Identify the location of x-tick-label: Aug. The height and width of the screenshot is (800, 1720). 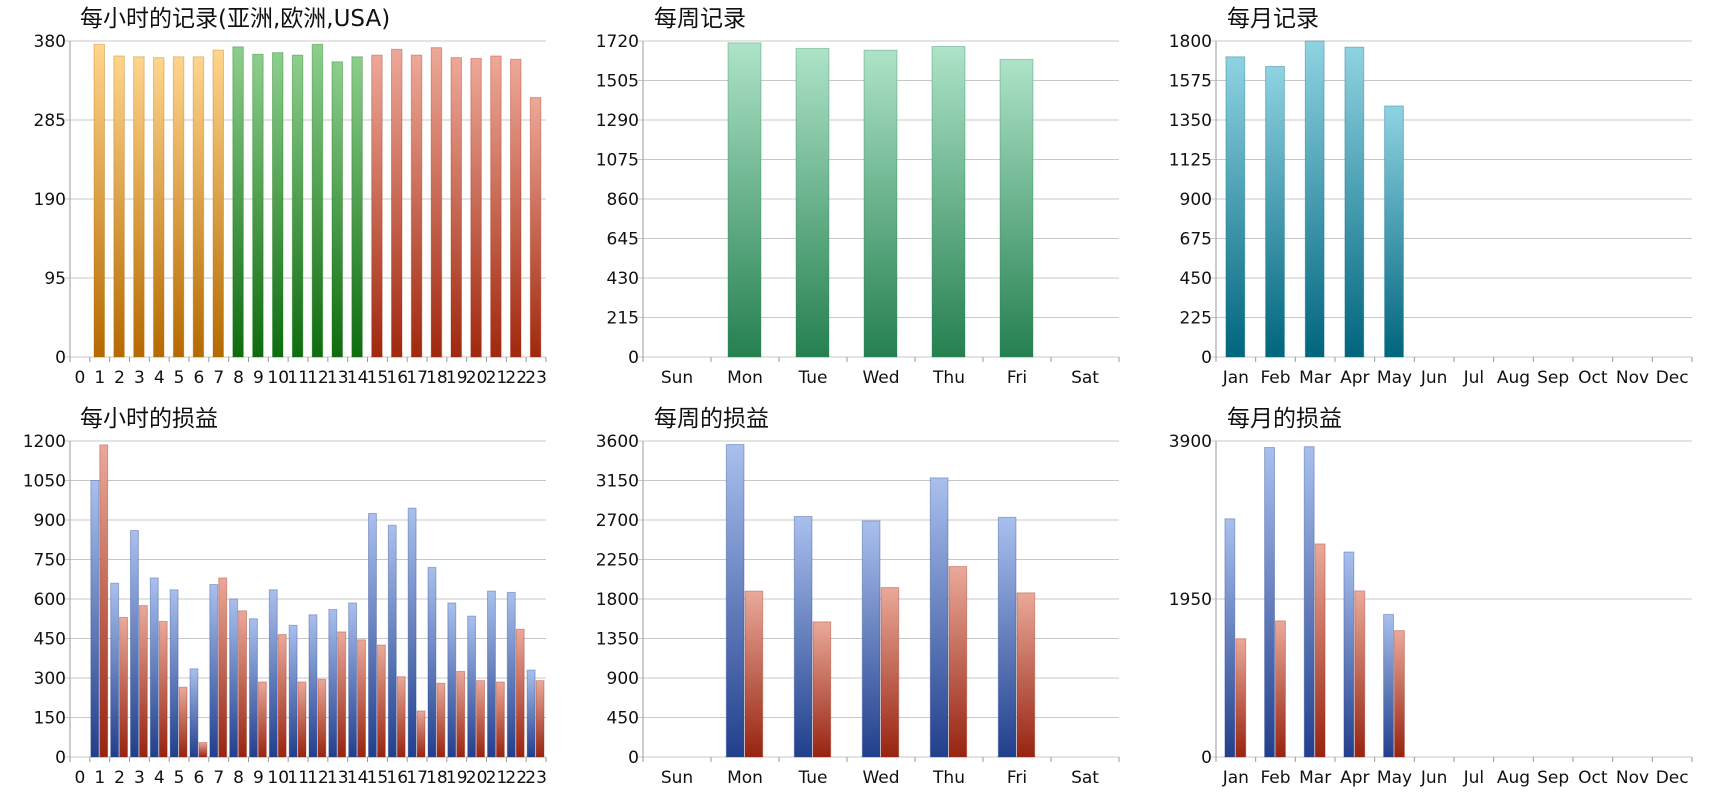
(1513, 778).